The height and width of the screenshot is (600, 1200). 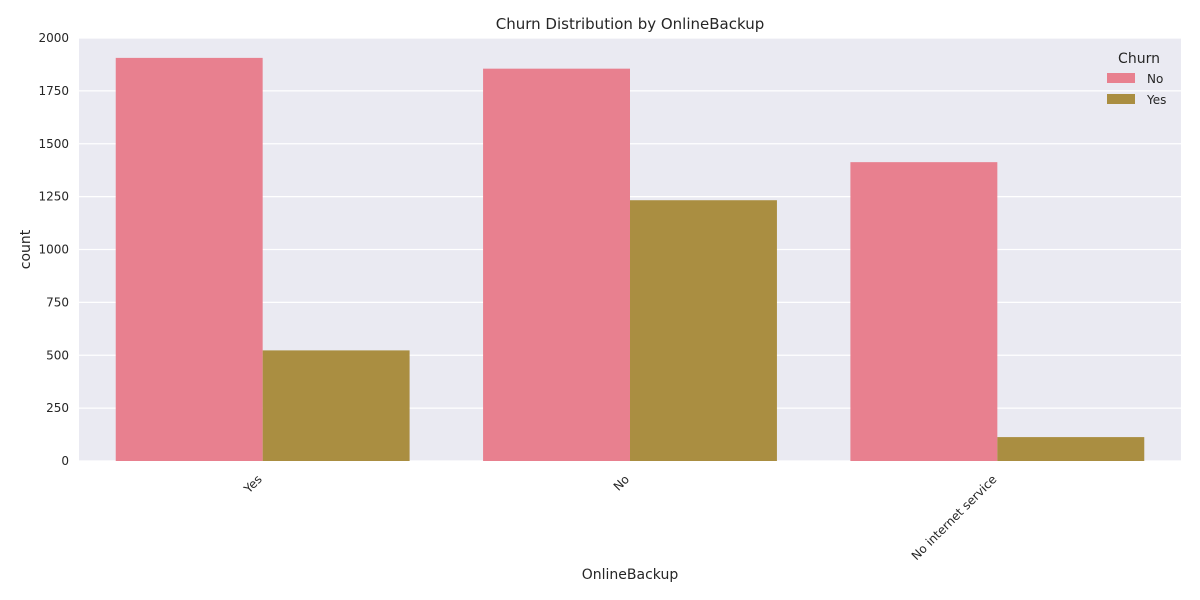 I want to click on y-tick-label: 1750, so click(x=53, y=91).